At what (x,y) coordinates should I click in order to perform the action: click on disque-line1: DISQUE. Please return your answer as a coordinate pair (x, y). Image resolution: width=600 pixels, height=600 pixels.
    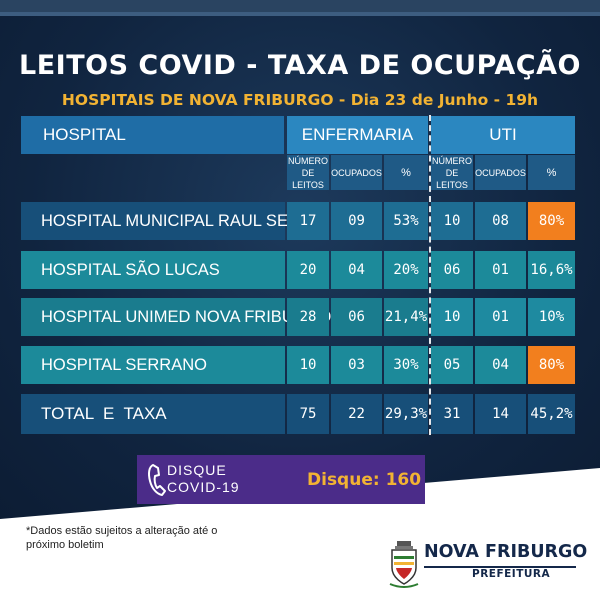
    Looking at the image, I should click on (197, 470).